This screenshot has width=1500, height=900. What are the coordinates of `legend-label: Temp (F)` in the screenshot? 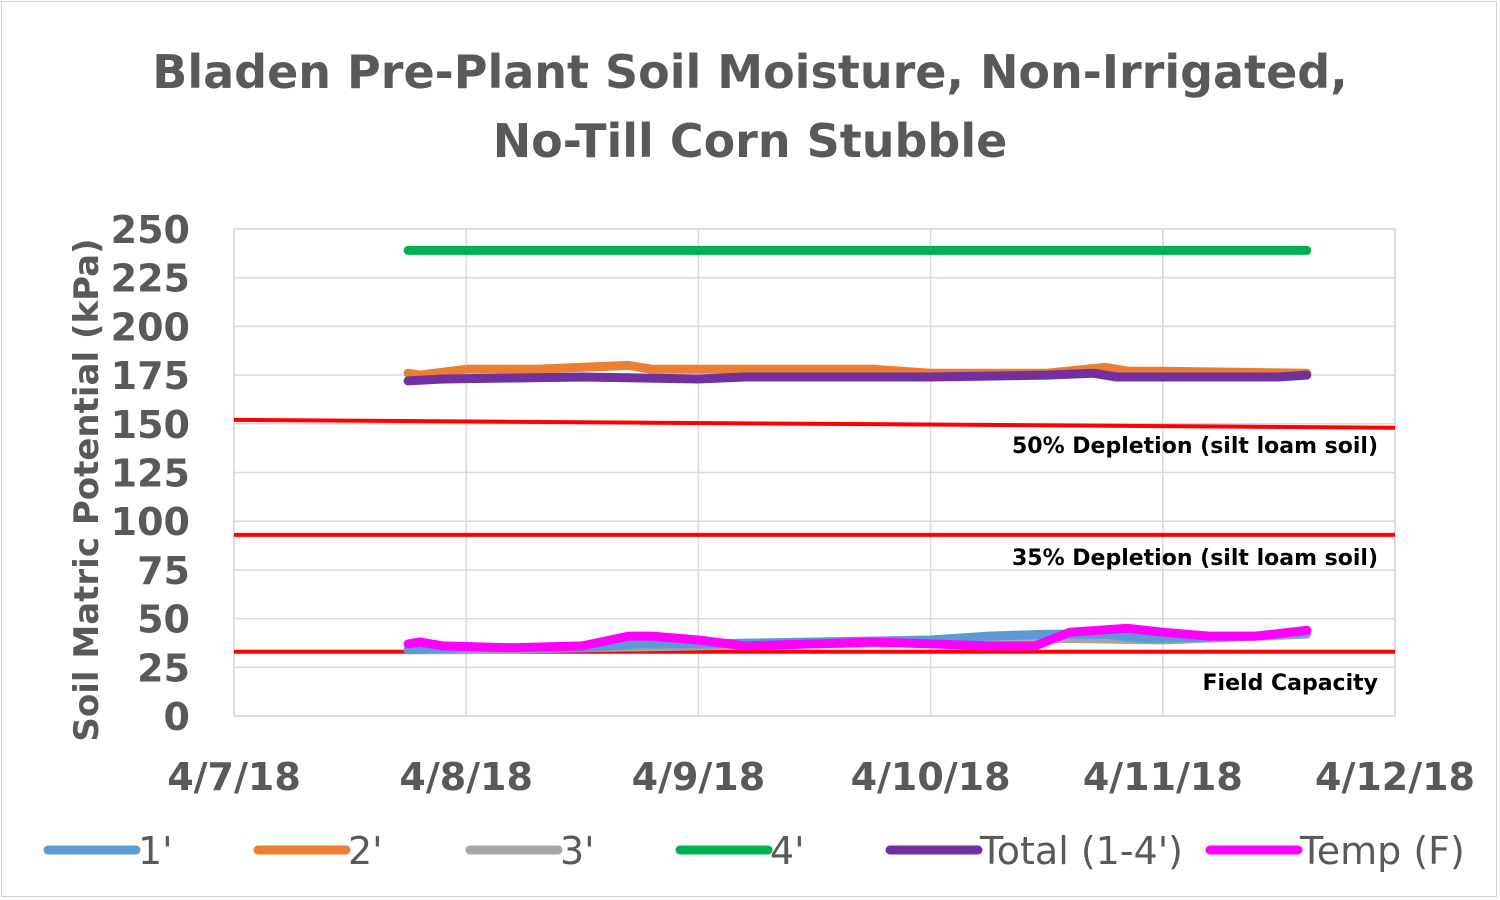 It's located at (1382, 851).